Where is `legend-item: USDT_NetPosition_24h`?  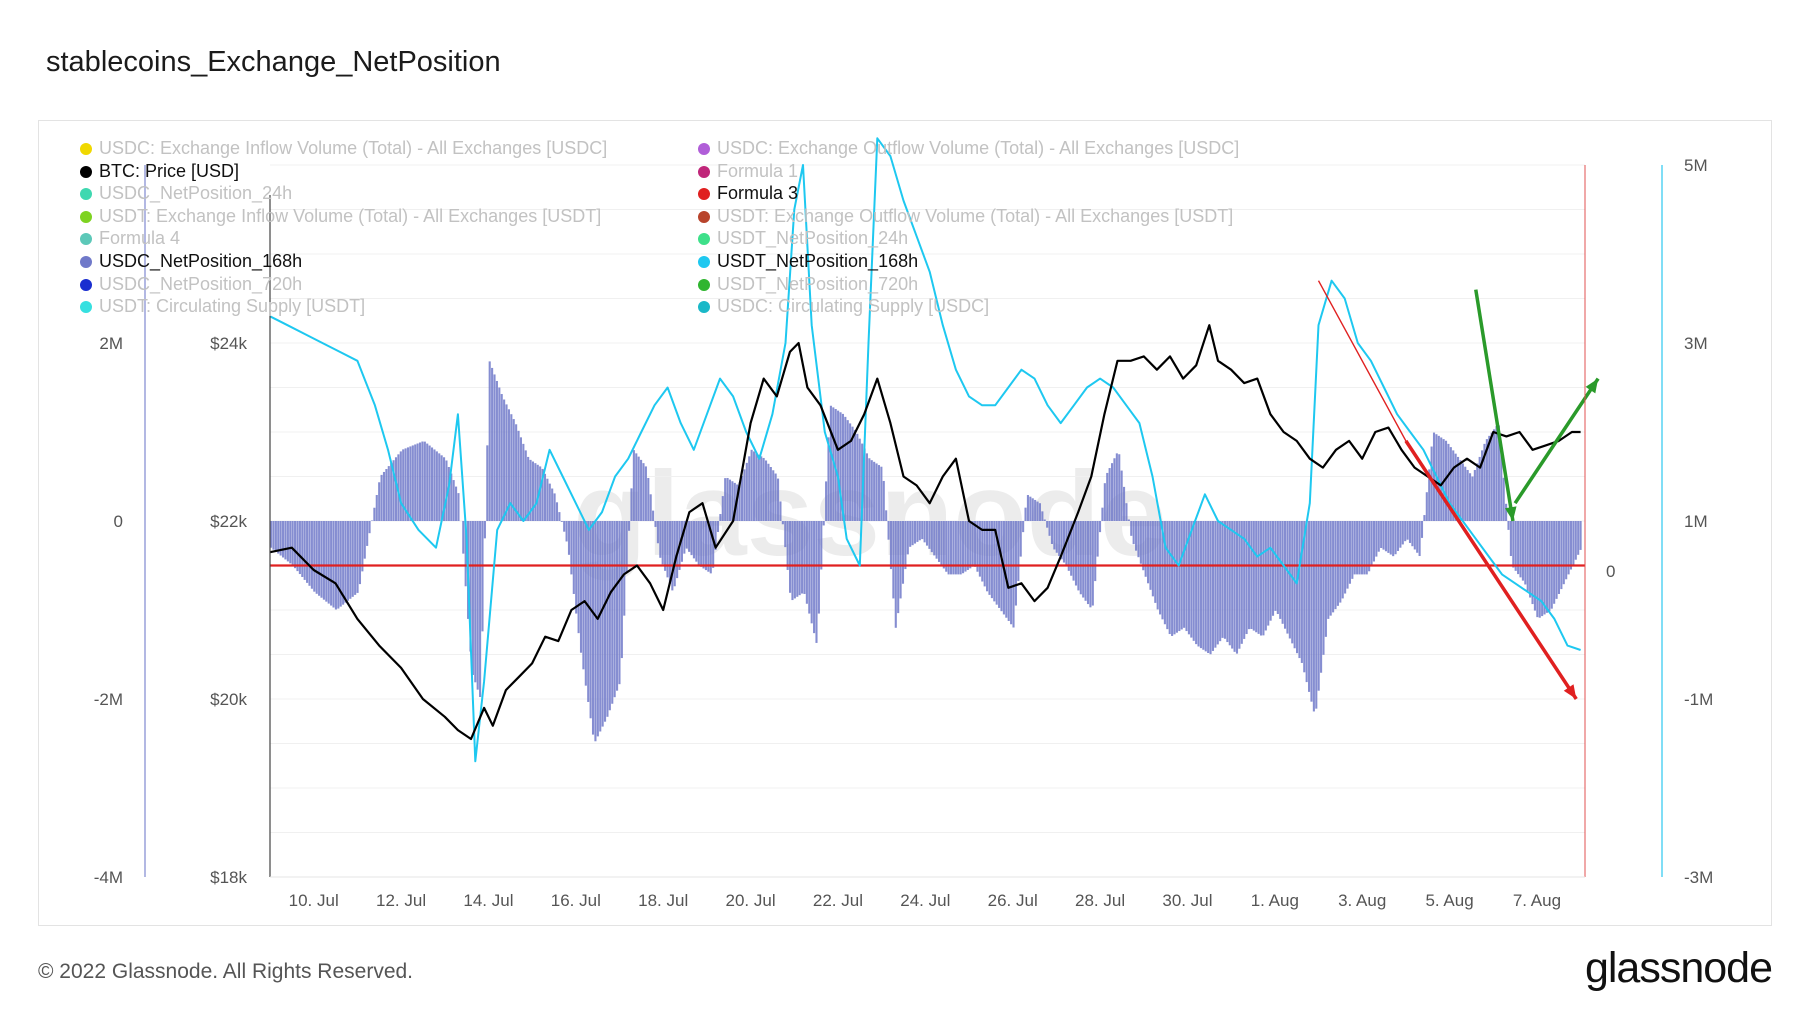
legend-item: USDT_NetPosition_24h is located at coordinates (803, 238).